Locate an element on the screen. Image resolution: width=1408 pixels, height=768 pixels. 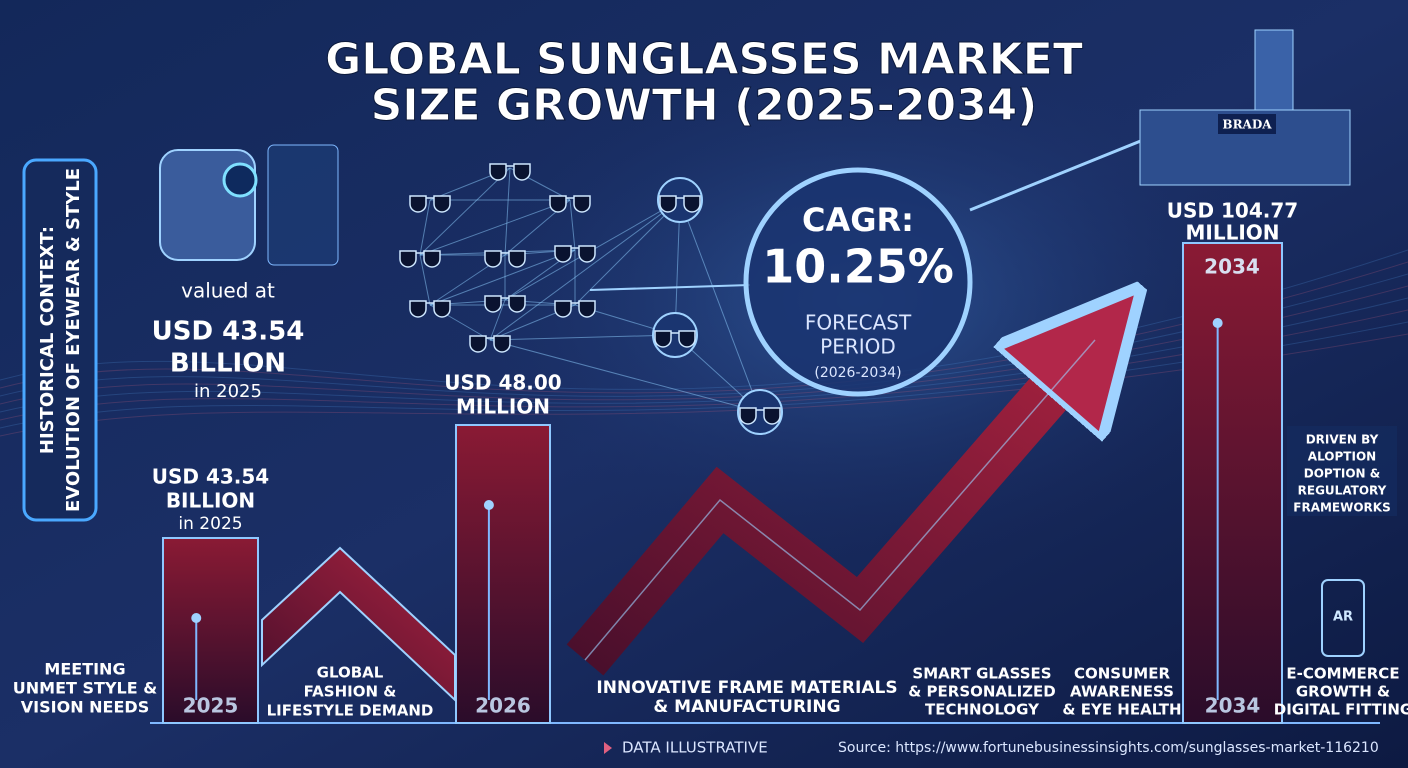
phone is located at coordinates (1343, 618).